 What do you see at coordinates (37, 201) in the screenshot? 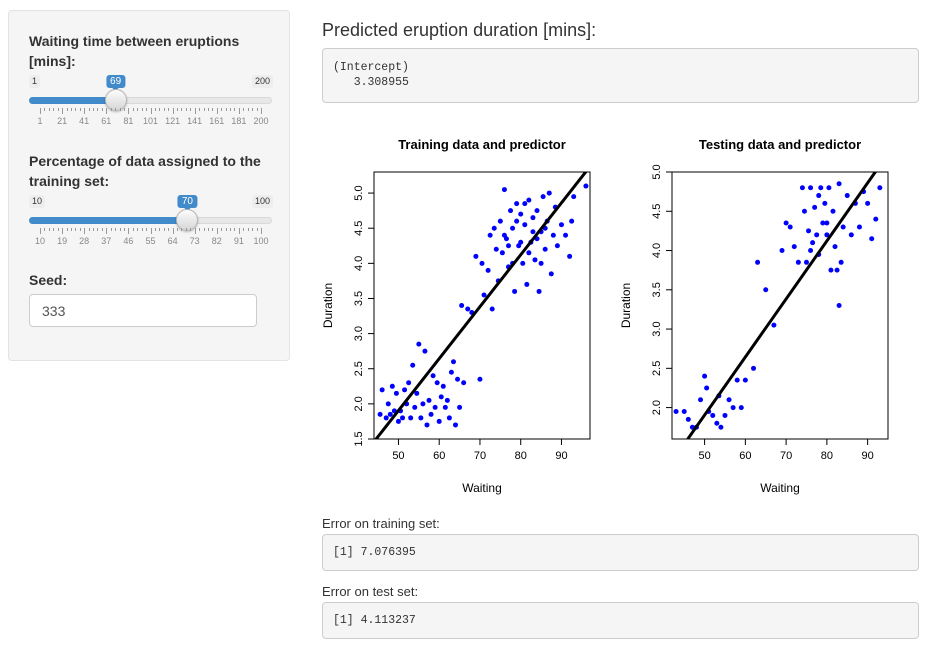
I see `slider-min-label: 10` at bounding box center [37, 201].